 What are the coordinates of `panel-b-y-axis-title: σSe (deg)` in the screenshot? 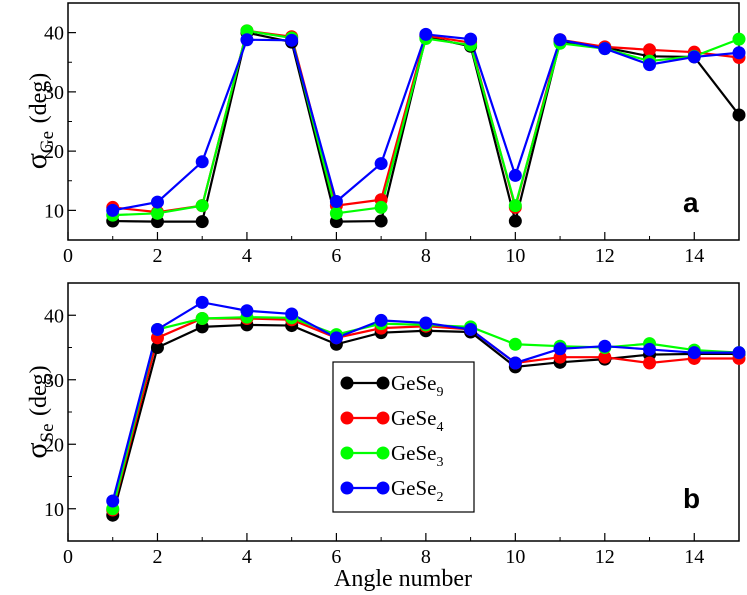 It's located at (39, 411).